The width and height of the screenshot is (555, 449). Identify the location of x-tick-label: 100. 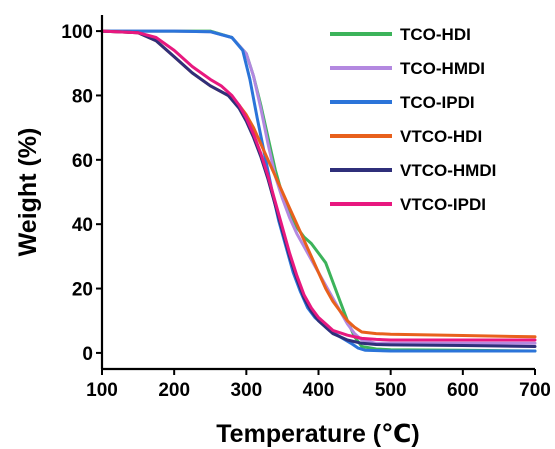
(102, 390).